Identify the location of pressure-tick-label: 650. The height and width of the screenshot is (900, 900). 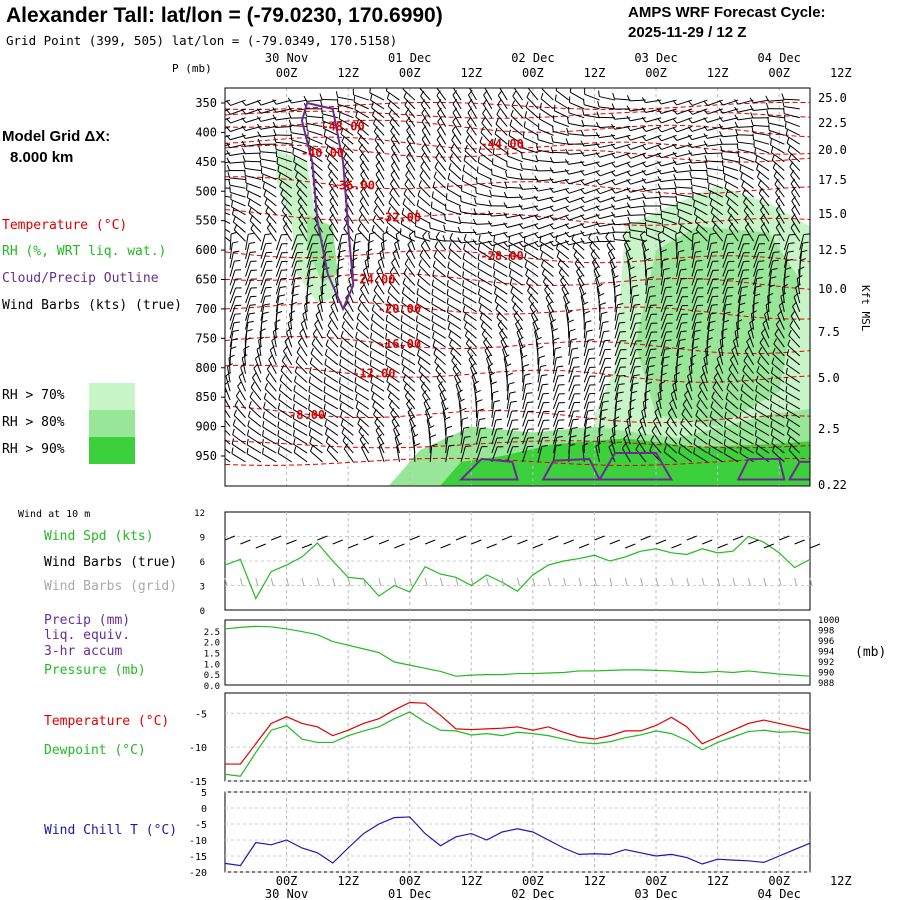
(206, 280).